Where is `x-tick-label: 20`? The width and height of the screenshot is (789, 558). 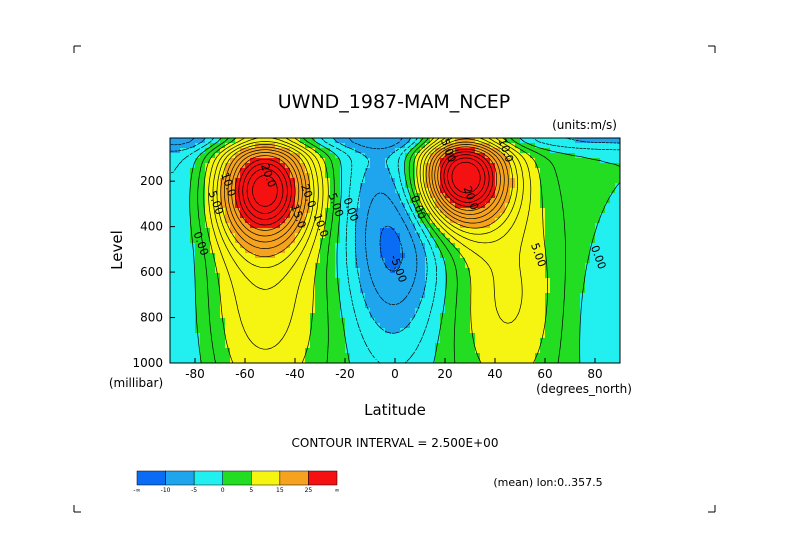
x-tick-label: 20 is located at coordinates (444, 374).